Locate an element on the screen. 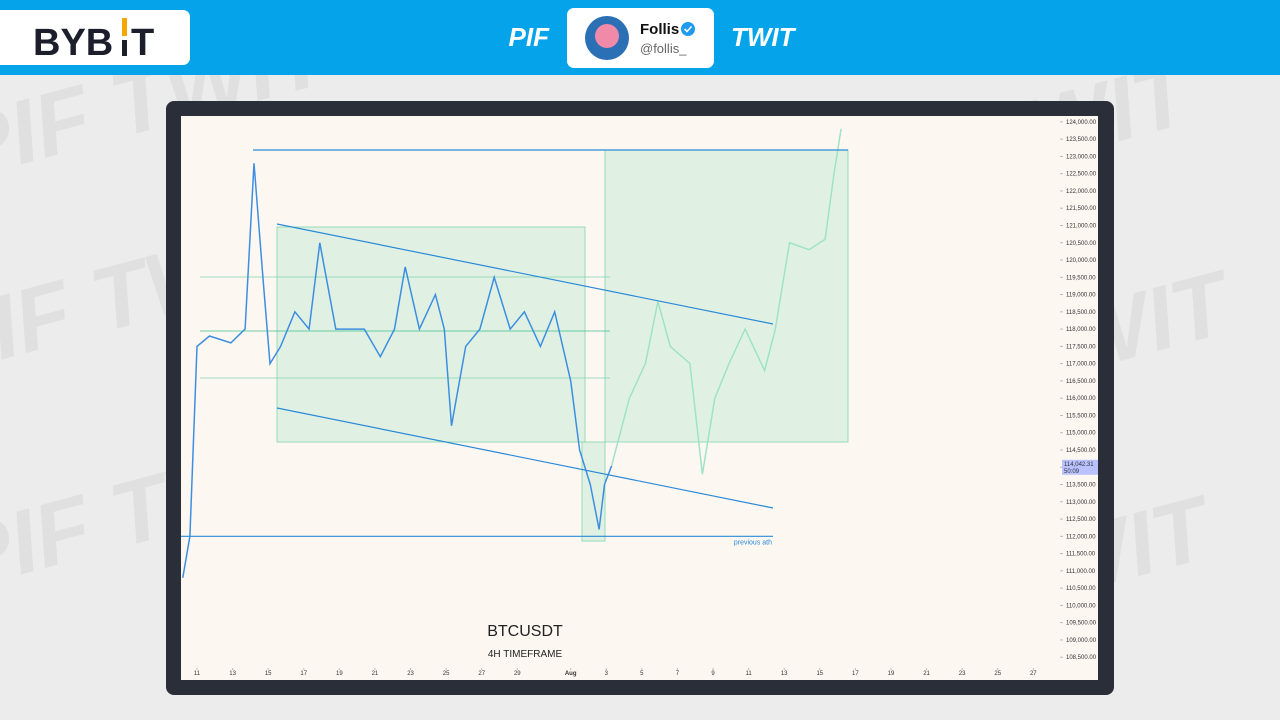 The height and width of the screenshot is (720, 1280). channel-top is located at coordinates (525, 274).